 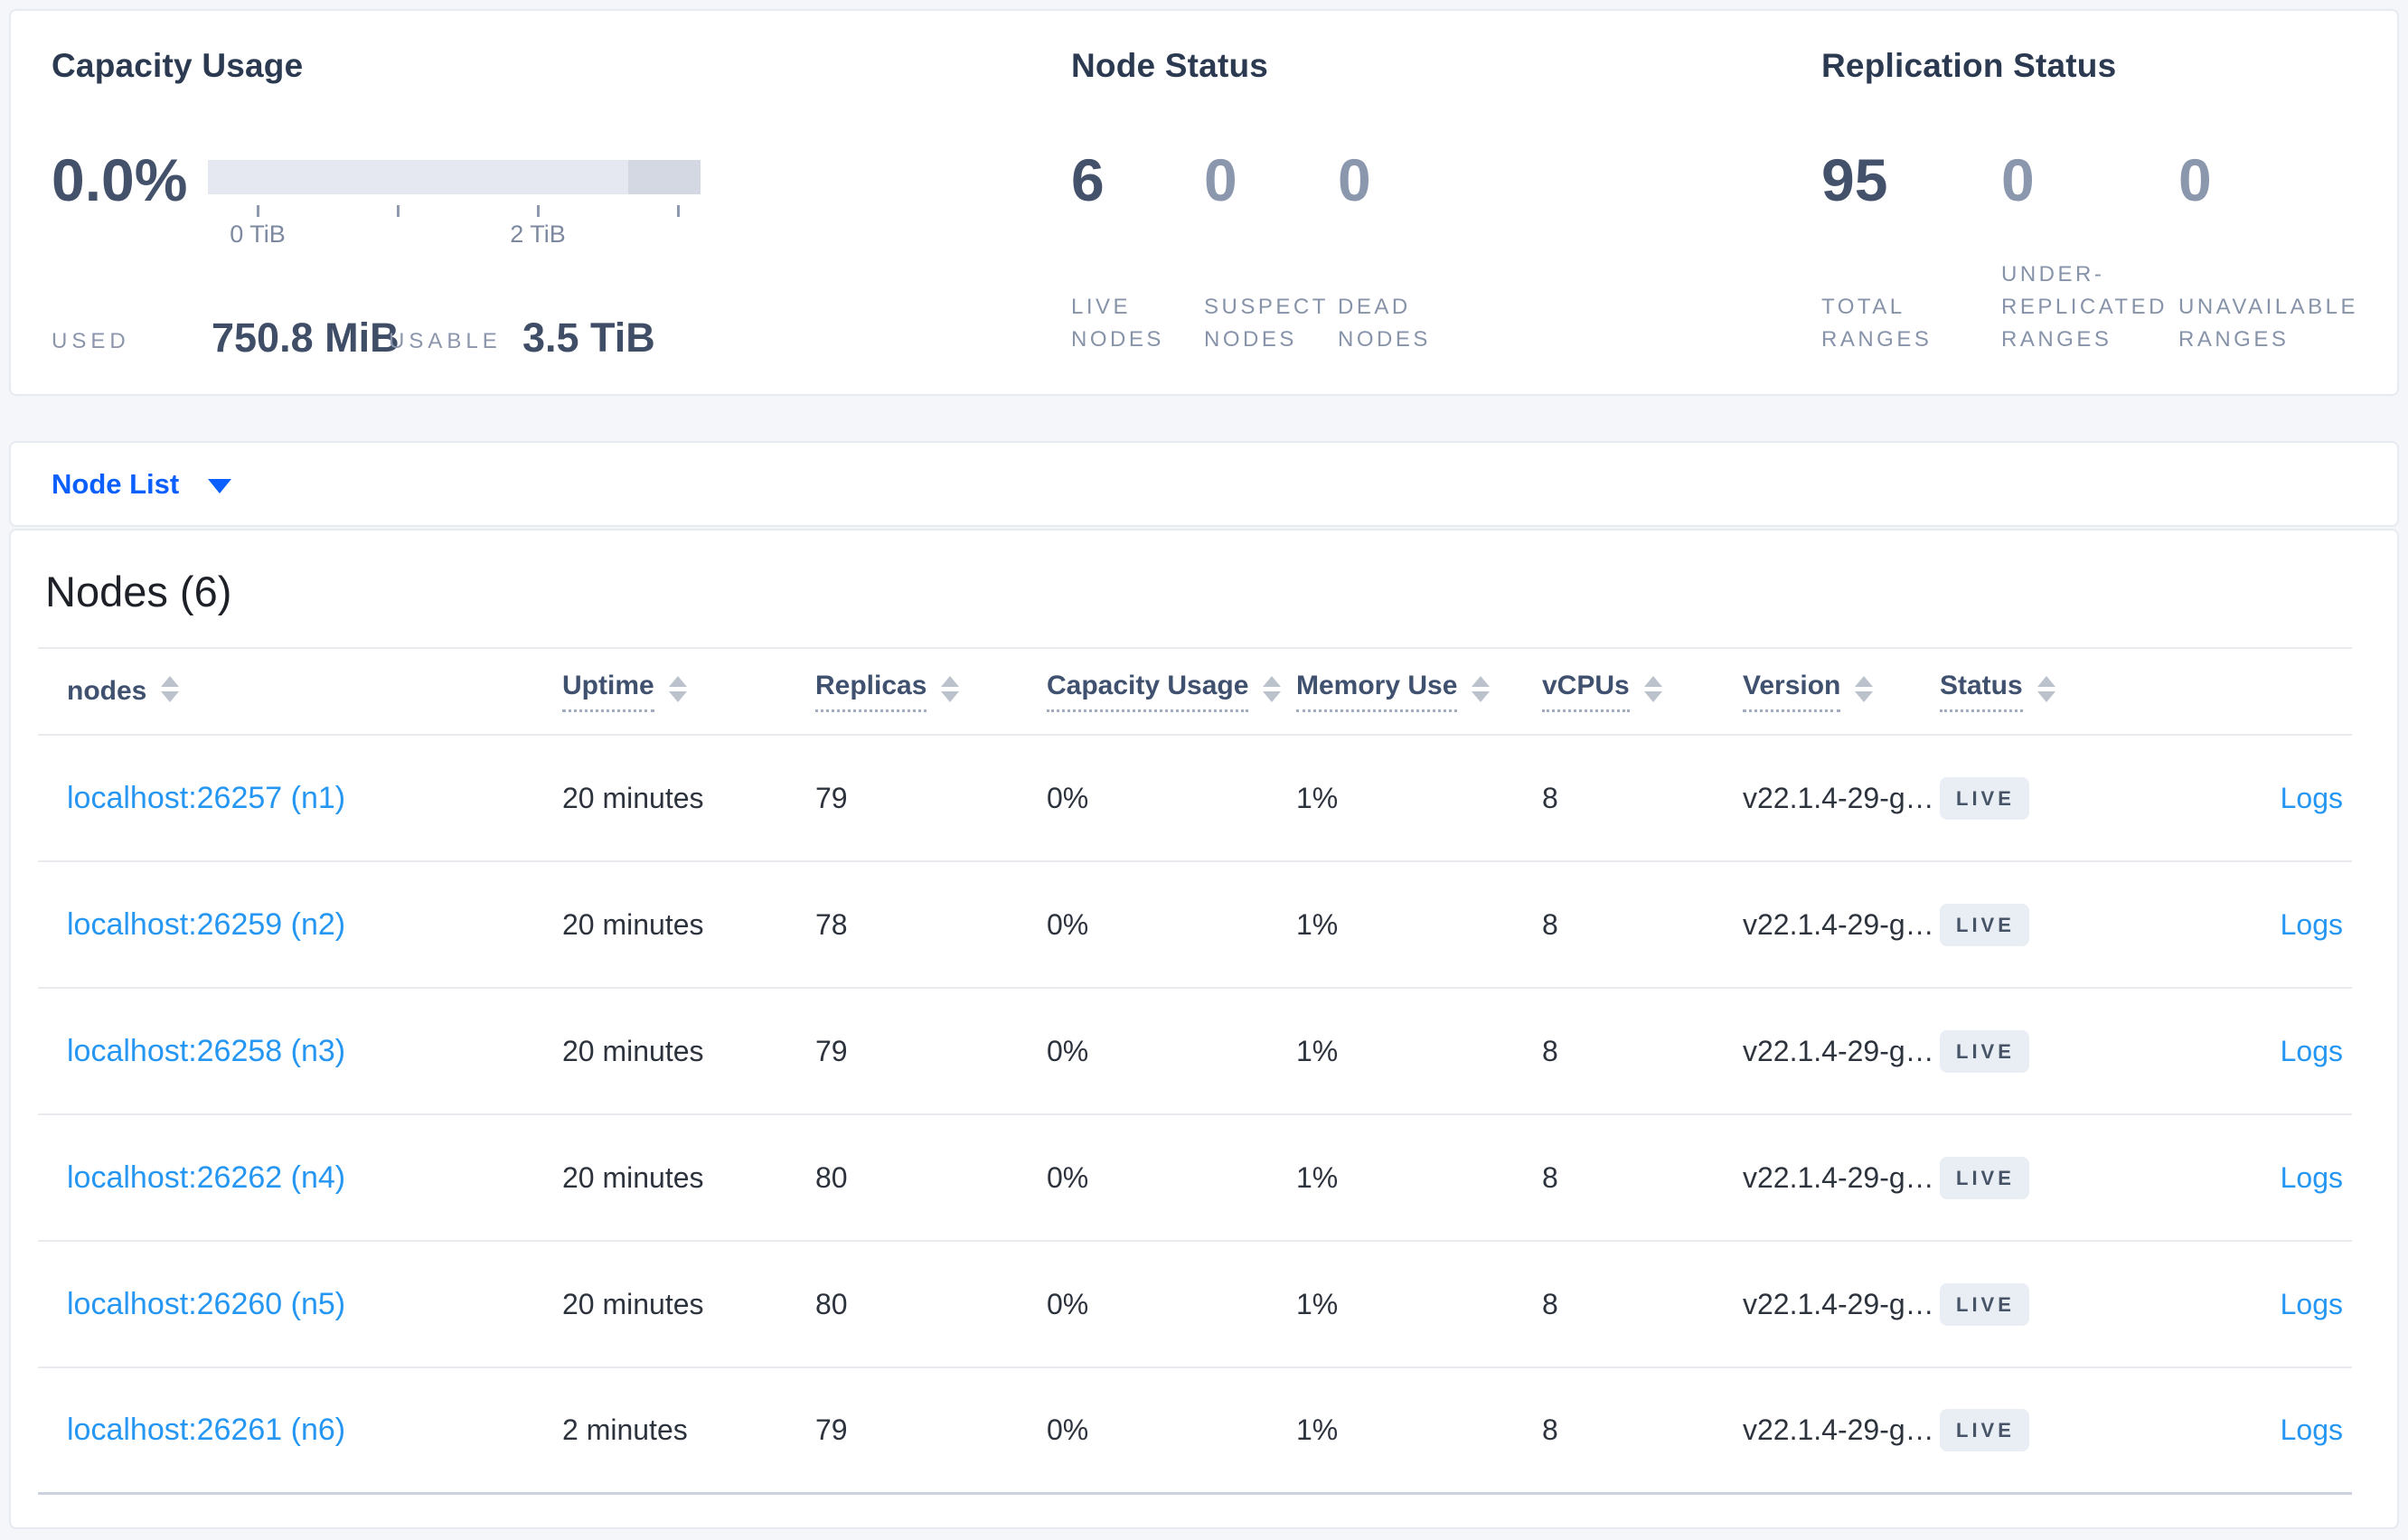 I want to click on axis-tick-label: 0 TiB, so click(x=258, y=234).